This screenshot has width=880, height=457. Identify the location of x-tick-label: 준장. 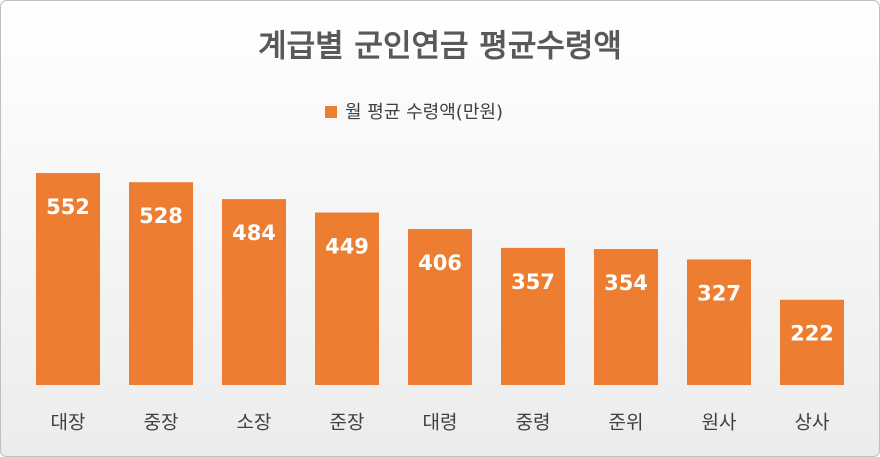
(347, 423).